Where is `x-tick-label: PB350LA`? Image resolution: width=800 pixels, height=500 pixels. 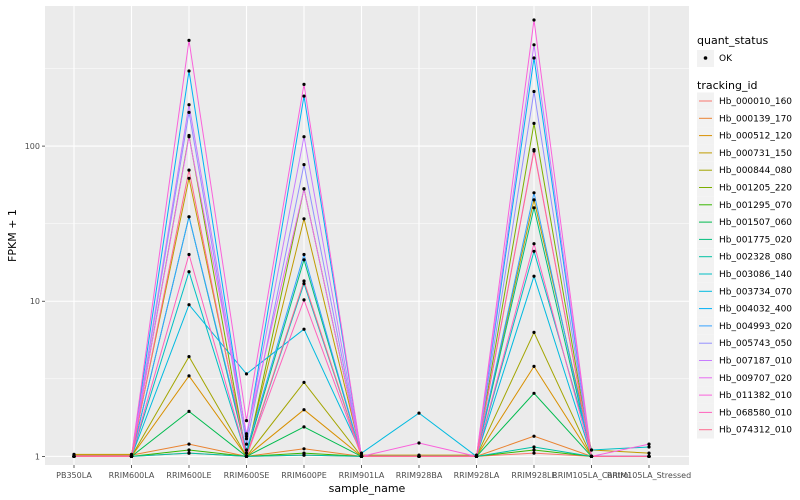 x-tick-label: PB350LA is located at coordinates (74, 475).